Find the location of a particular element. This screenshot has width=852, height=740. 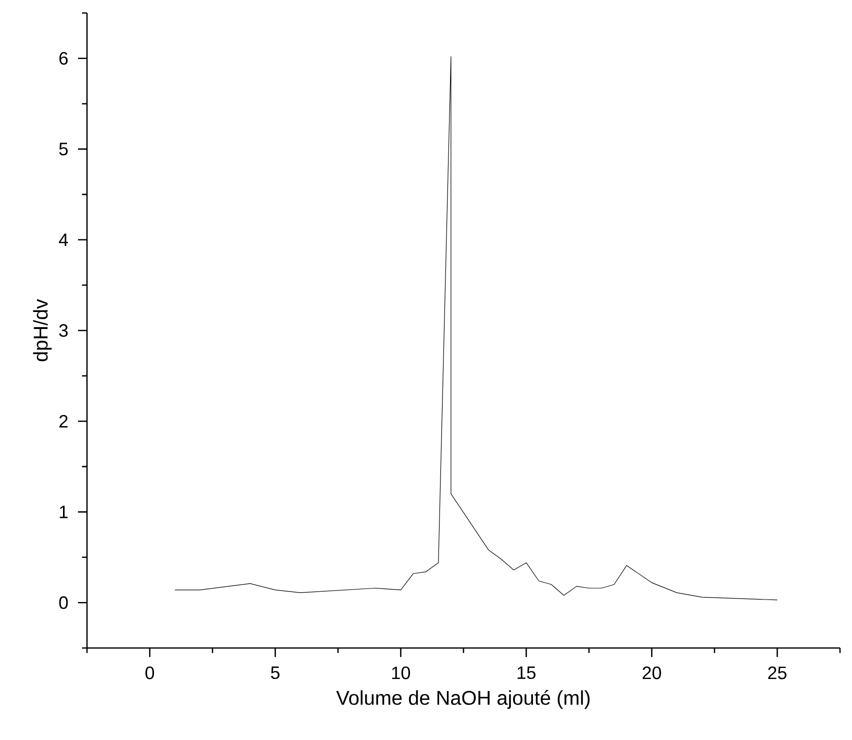

y-tick-label: 2 is located at coordinates (63, 421).